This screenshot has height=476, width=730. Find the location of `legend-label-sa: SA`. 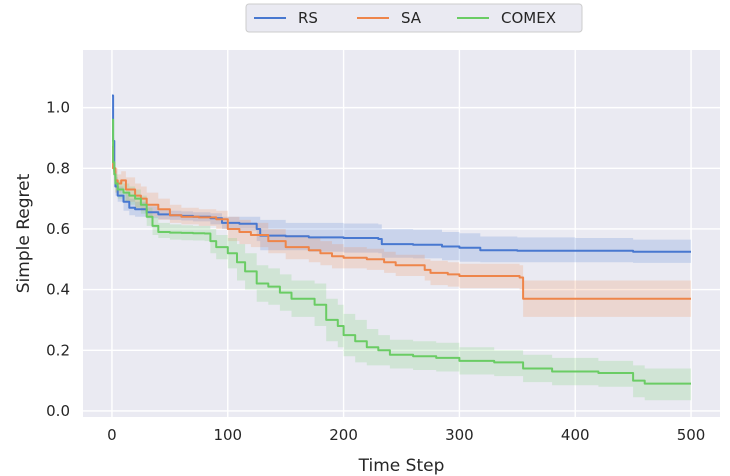

legend-label-sa: SA is located at coordinates (411, 18).